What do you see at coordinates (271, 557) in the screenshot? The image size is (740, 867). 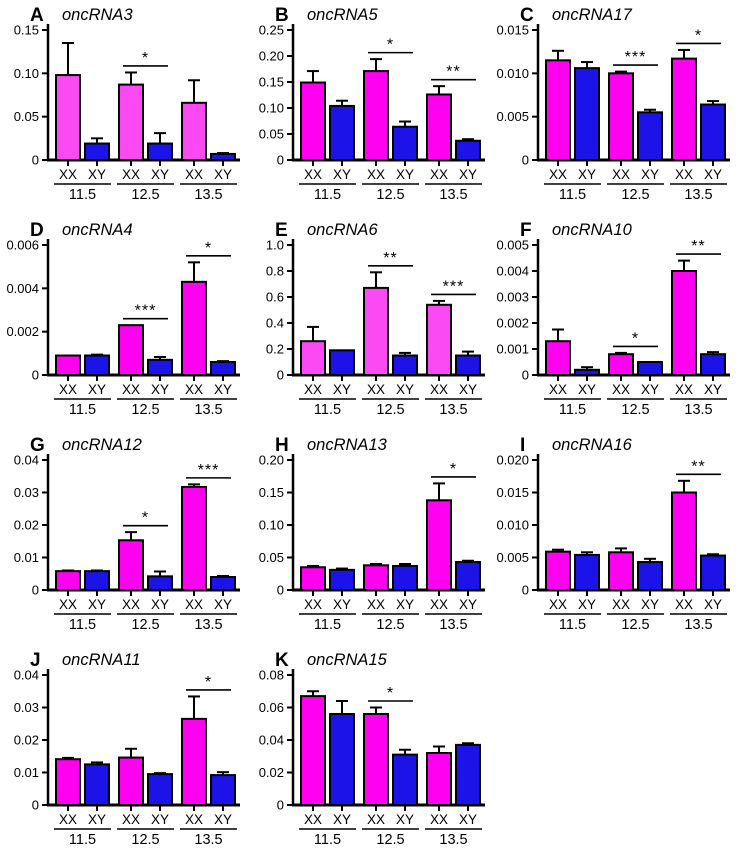 I see `y-tick-label: 0.05` at bounding box center [271, 557].